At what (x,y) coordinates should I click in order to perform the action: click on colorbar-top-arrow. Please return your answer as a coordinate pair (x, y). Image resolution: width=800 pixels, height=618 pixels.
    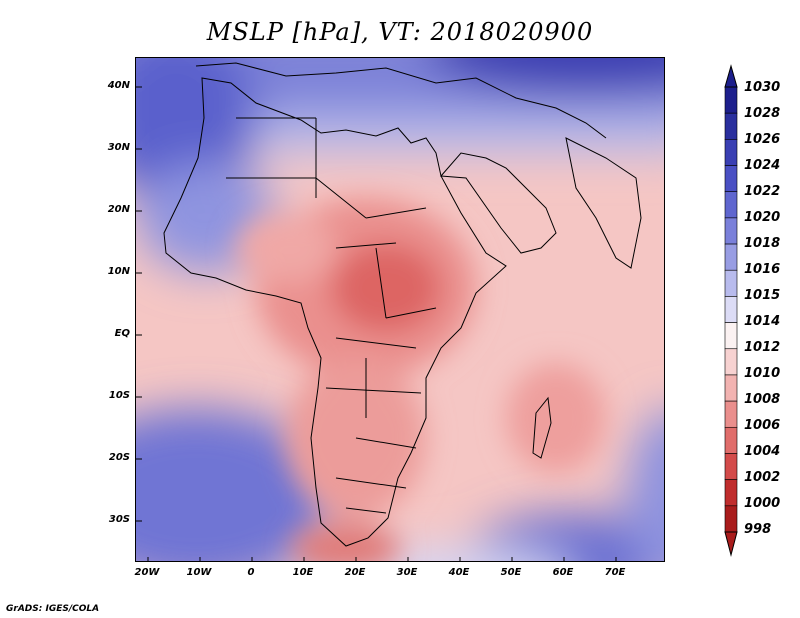
    Looking at the image, I should click on (731, 76).